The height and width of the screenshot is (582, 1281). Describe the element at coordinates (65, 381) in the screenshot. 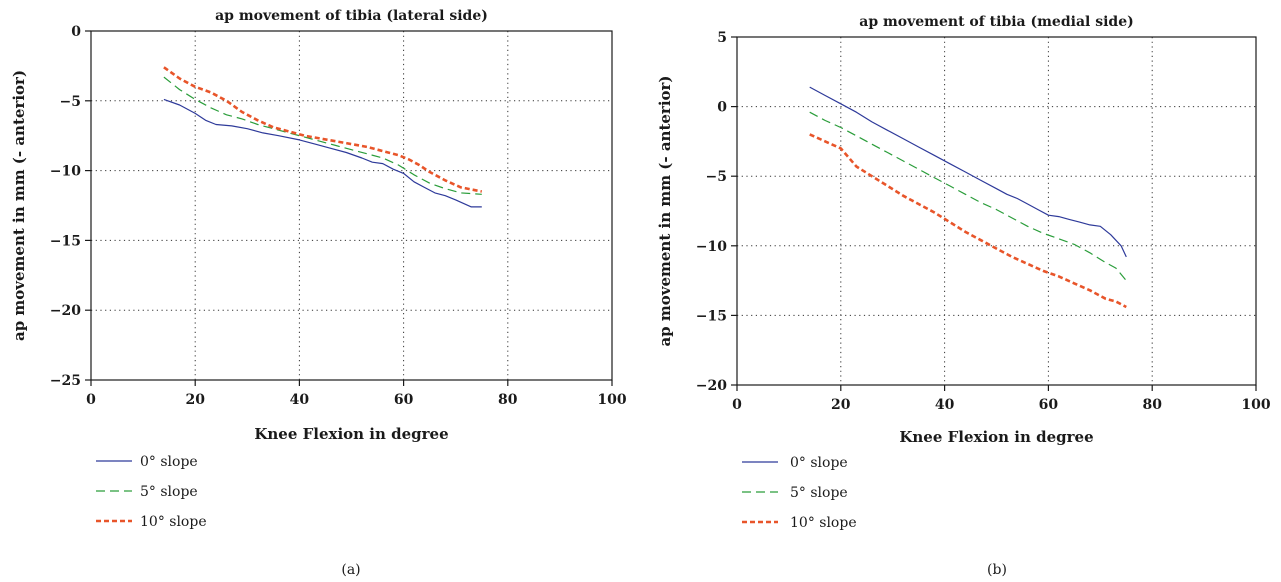

I see `y-tick-label: −25` at that location.